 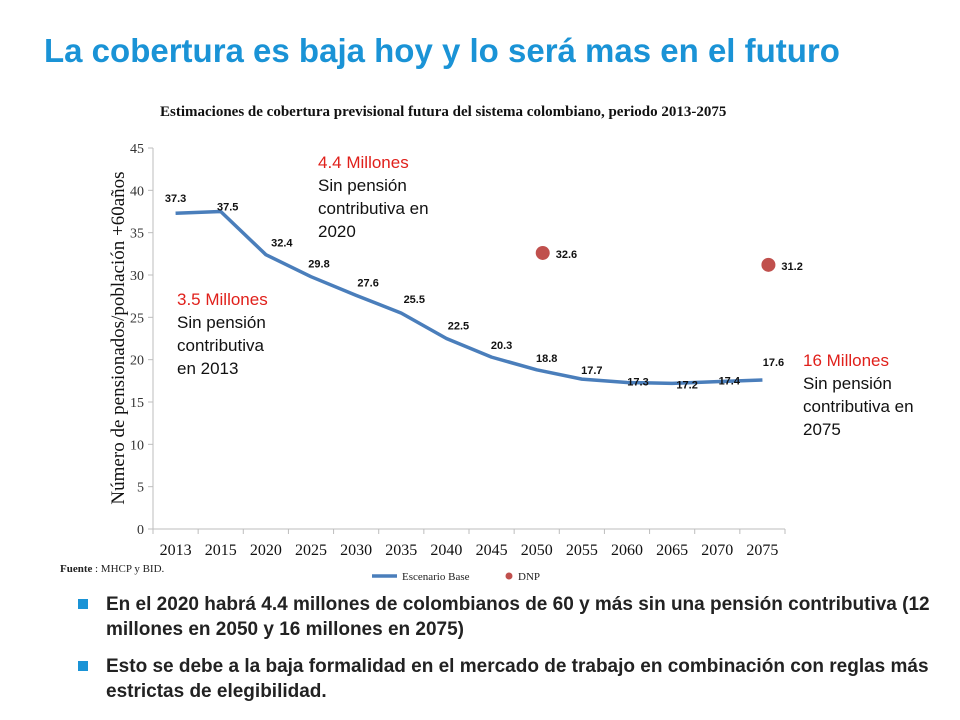 I want to click on data-label-escenario-base: 18.8, so click(x=546, y=359).